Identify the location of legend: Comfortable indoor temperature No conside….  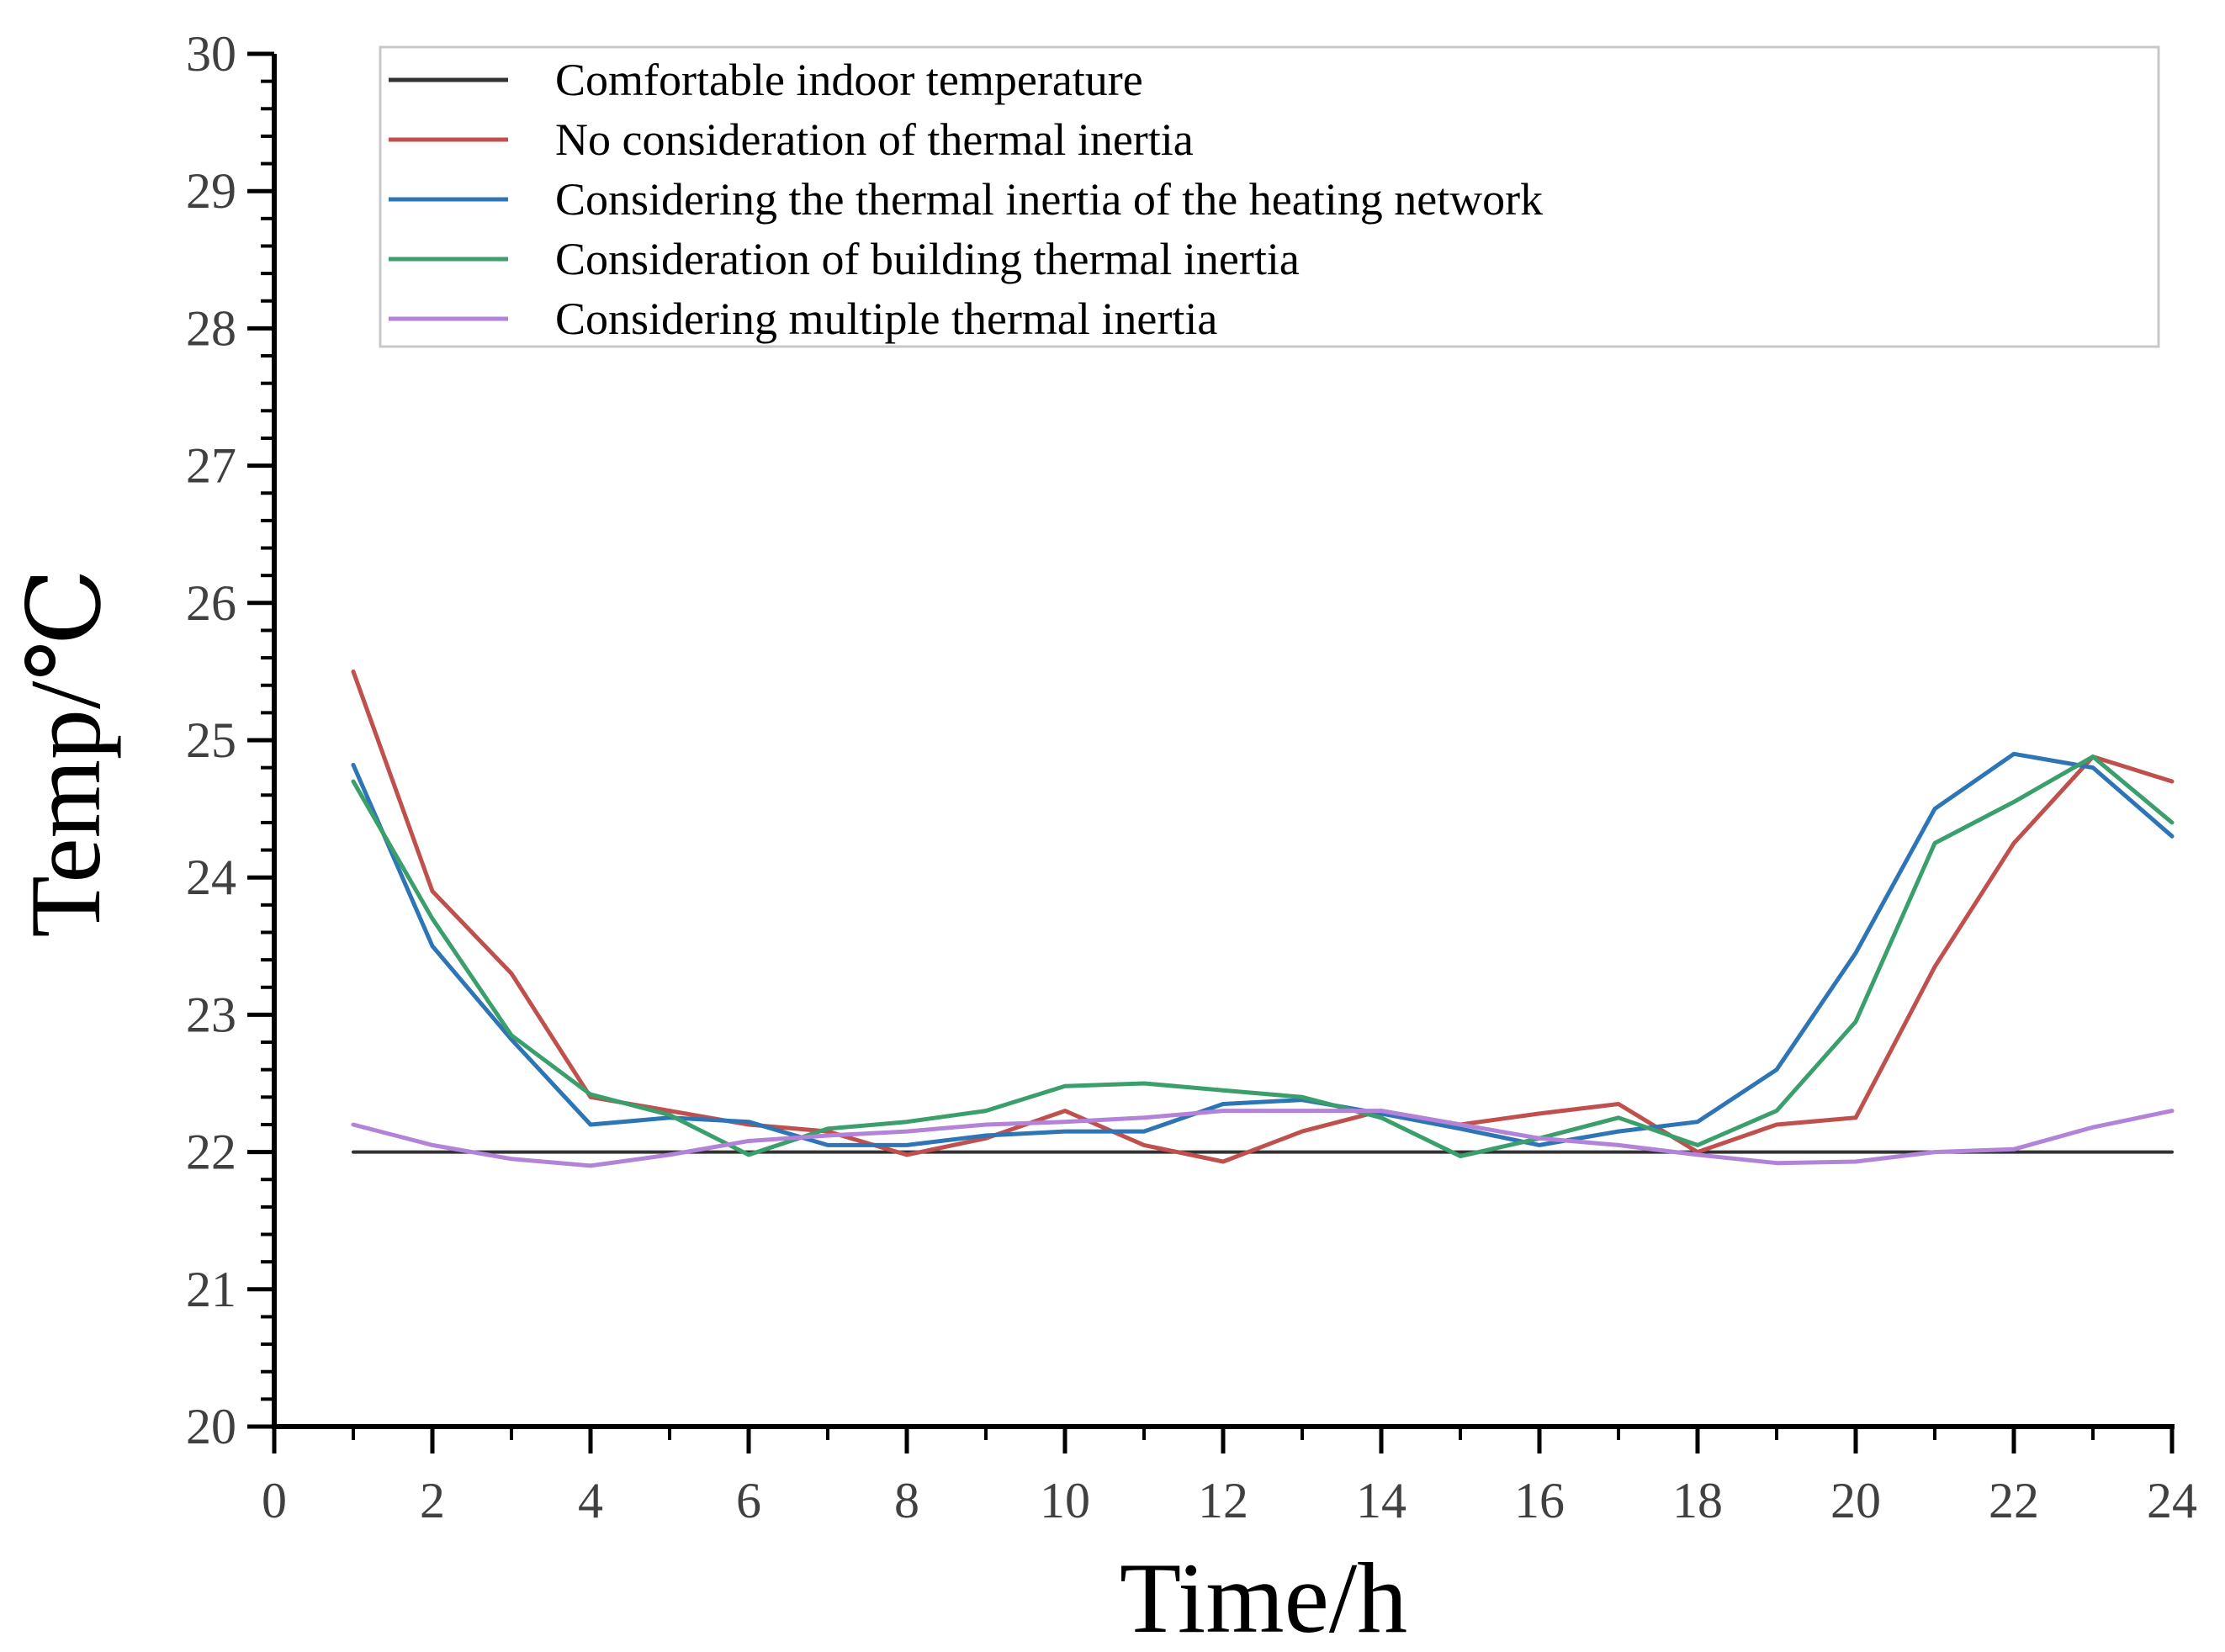
(1269, 196).